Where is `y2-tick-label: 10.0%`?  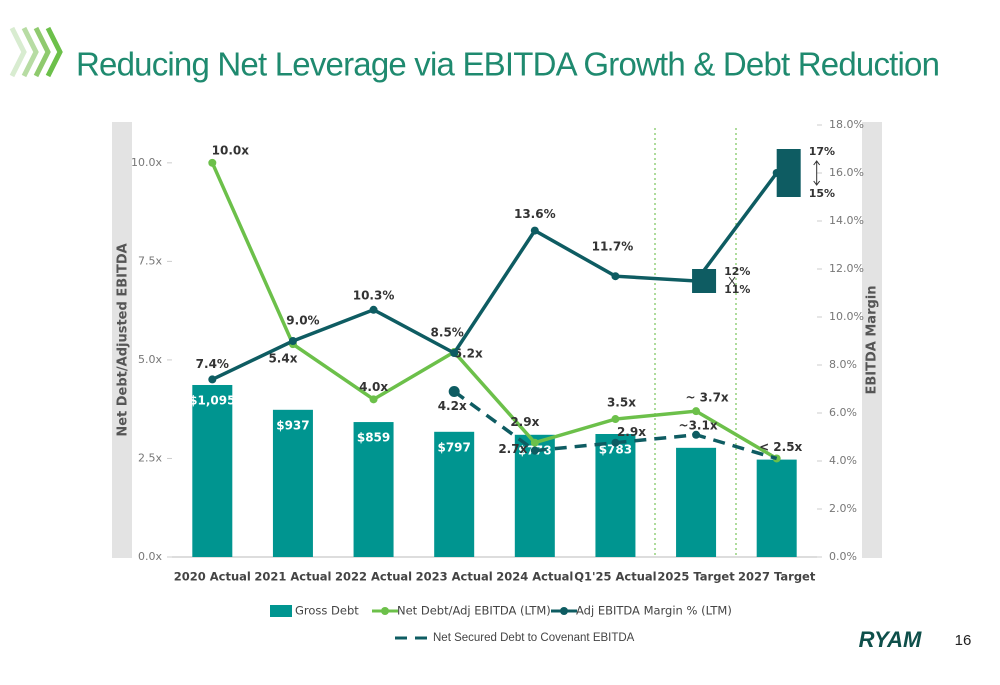 y2-tick-label: 10.0% is located at coordinates (846, 316).